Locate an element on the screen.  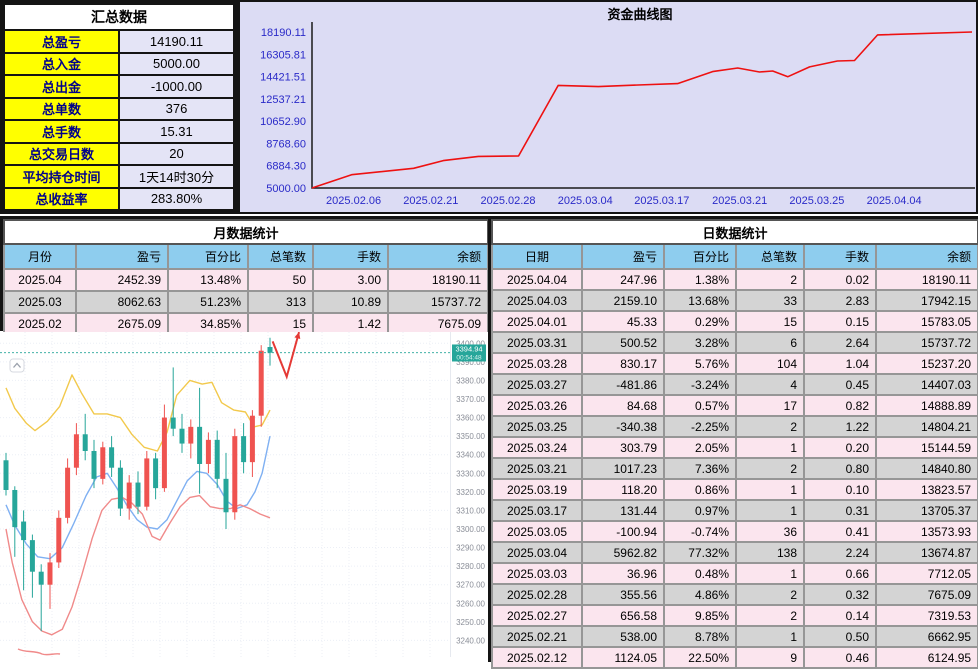
value-cell: 2.64 is located at coordinates (840, 342).